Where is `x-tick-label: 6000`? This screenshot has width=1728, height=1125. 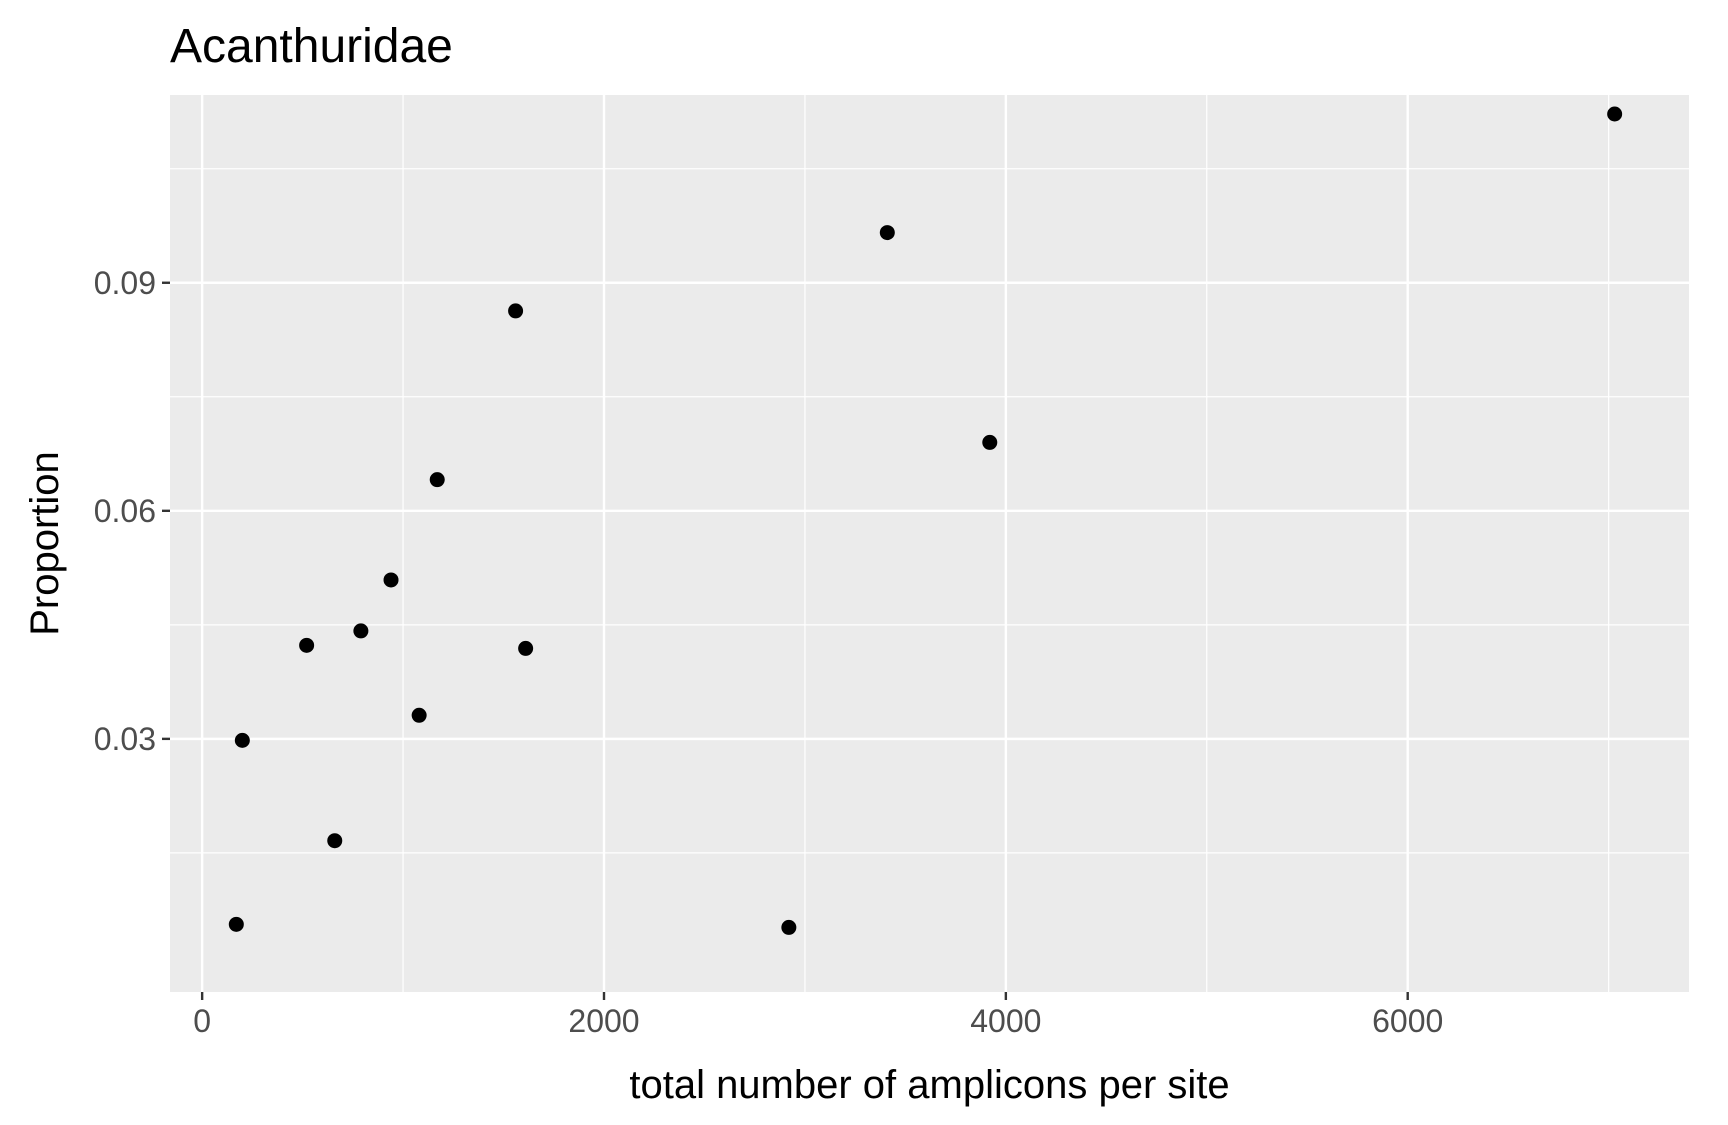
x-tick-label: 6000 is located at coordinates (1407, 1021).